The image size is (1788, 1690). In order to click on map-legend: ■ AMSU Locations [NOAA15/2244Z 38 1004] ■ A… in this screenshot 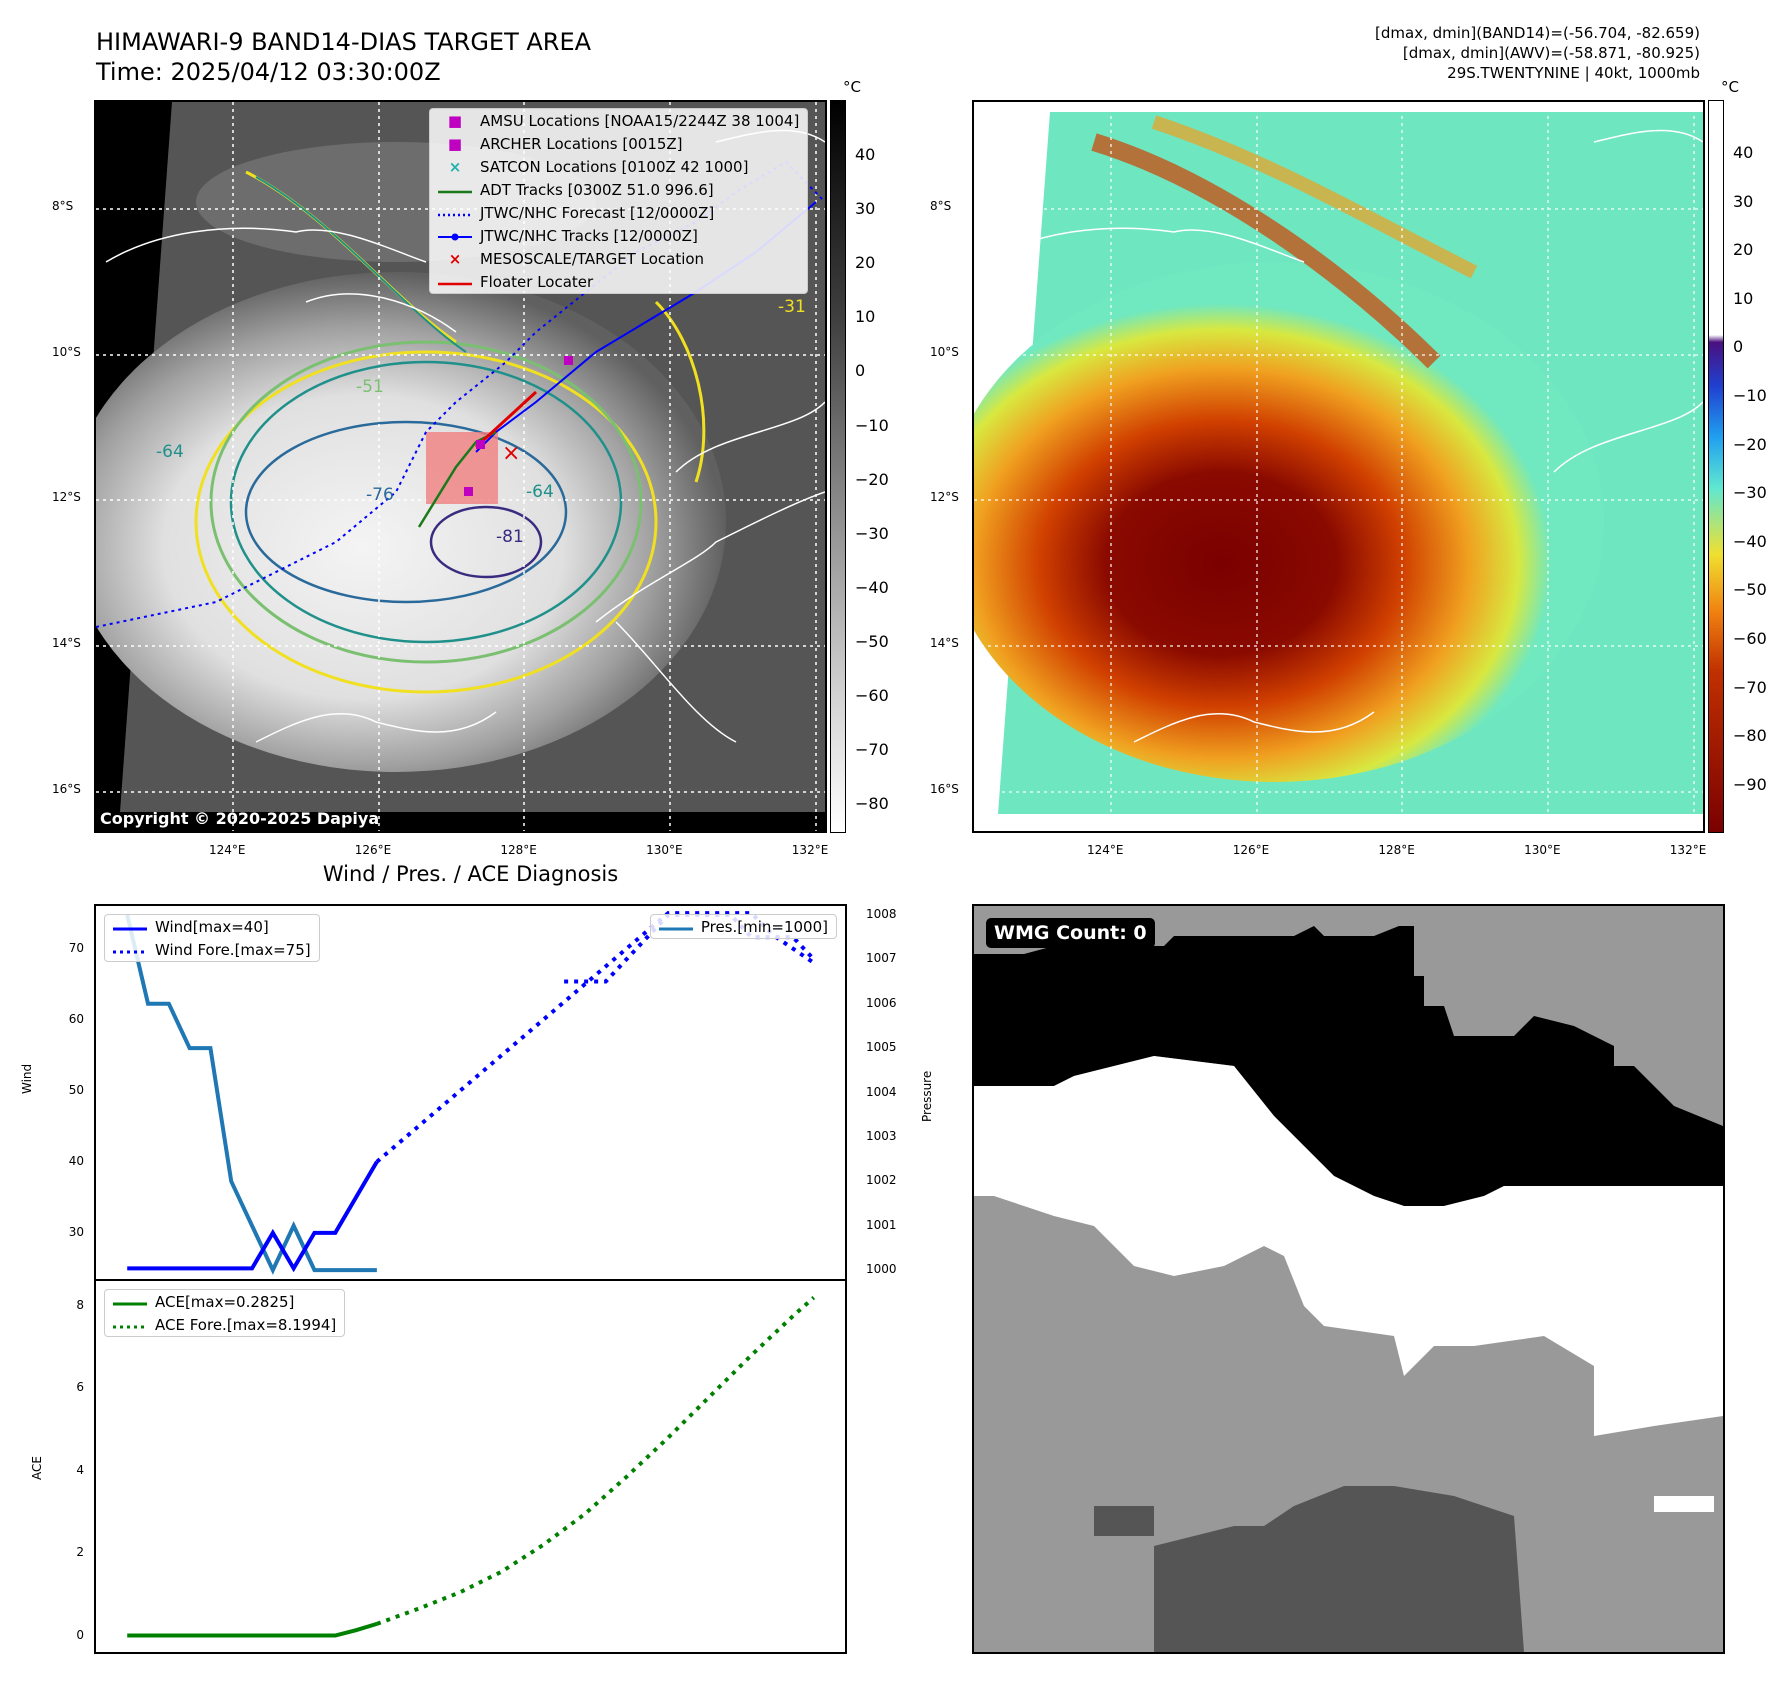, I will do `click(619, 201)`.